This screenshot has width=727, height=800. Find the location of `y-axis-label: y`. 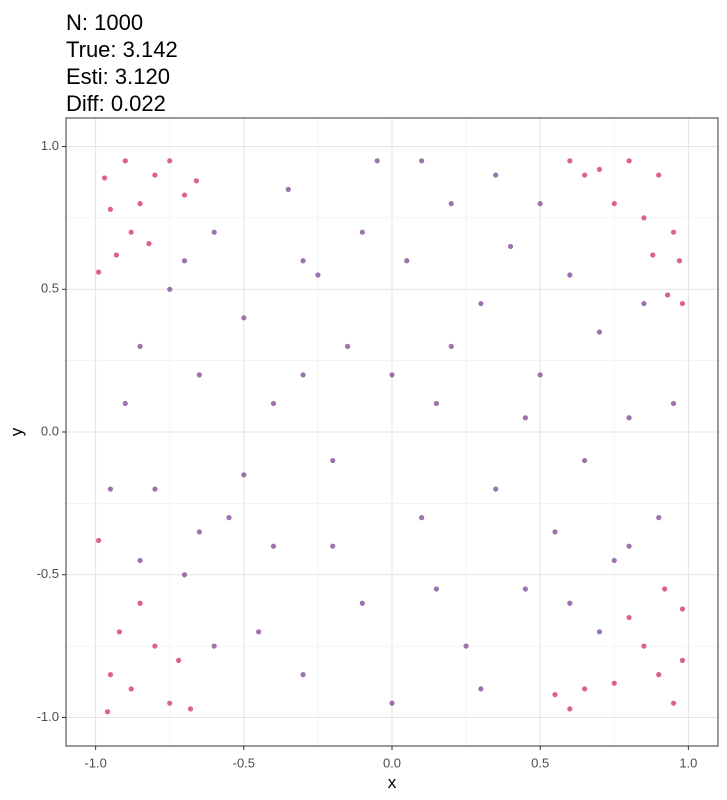

y-axis-label: y is located at coordinates (16, 431).